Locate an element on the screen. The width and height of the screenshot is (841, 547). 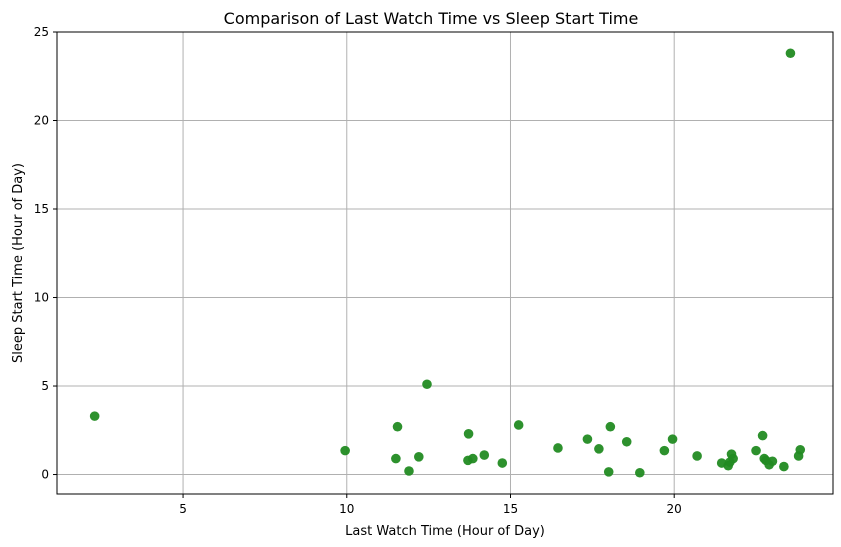
x-tick-label: 5 is located at coordinates (183, 509).